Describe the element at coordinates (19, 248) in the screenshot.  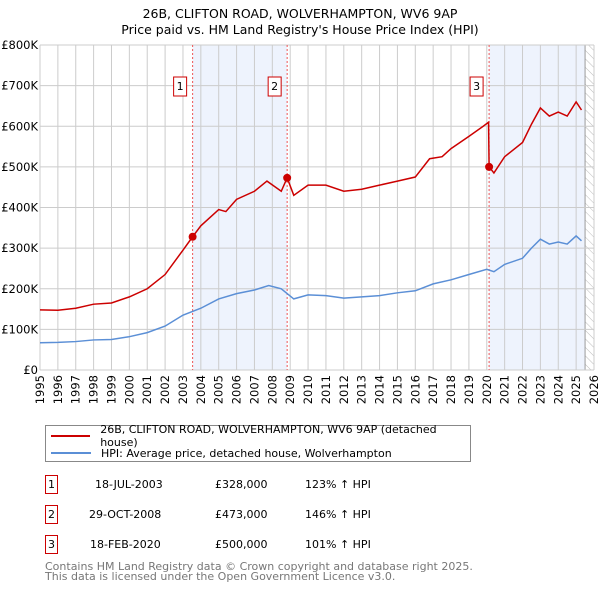
I see `y-tick-label: £300K` at that location.